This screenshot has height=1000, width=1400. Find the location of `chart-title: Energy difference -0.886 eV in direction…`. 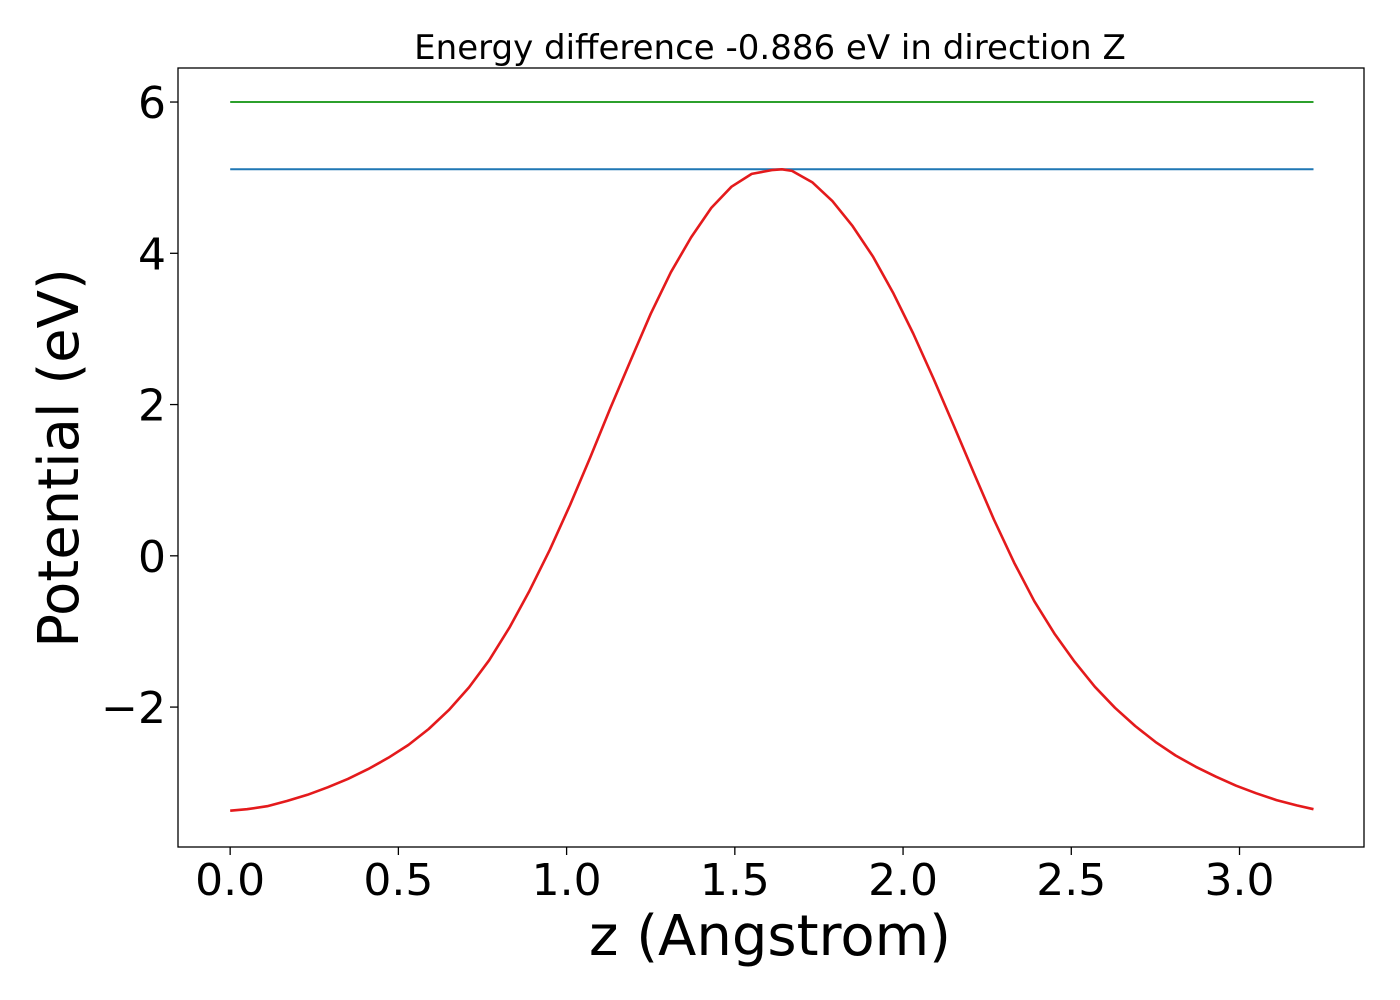

chart-title: Energy difference -0.886 eV in direction… is located at coordinates (770, 48).